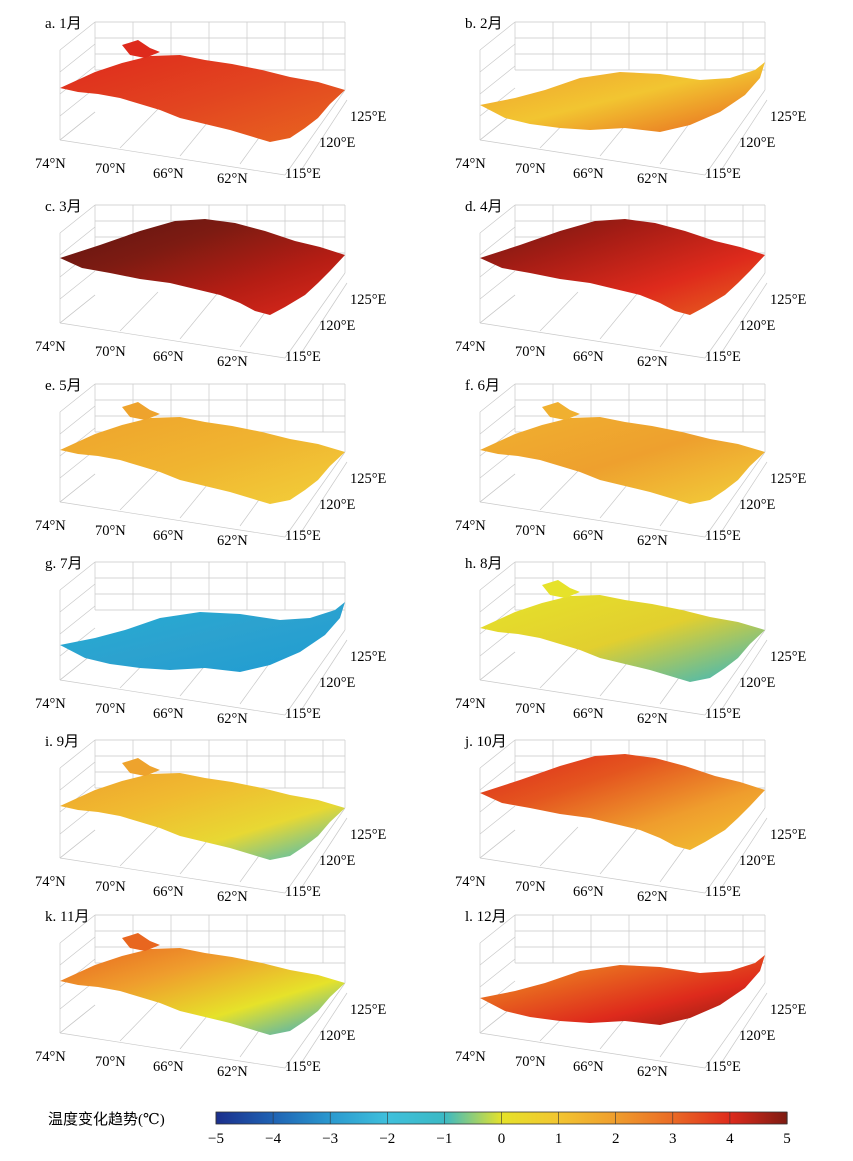 Image resolution: width=853 pixels, height=1161 pixels. I want to click on colorbar-tick-label: 0, so click(502, 1139).